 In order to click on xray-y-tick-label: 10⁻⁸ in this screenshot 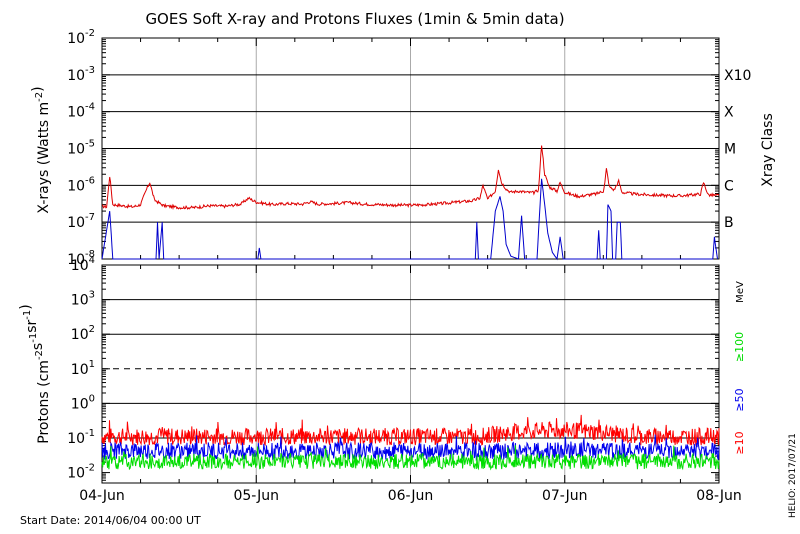, I will do `click(81, 258)`.